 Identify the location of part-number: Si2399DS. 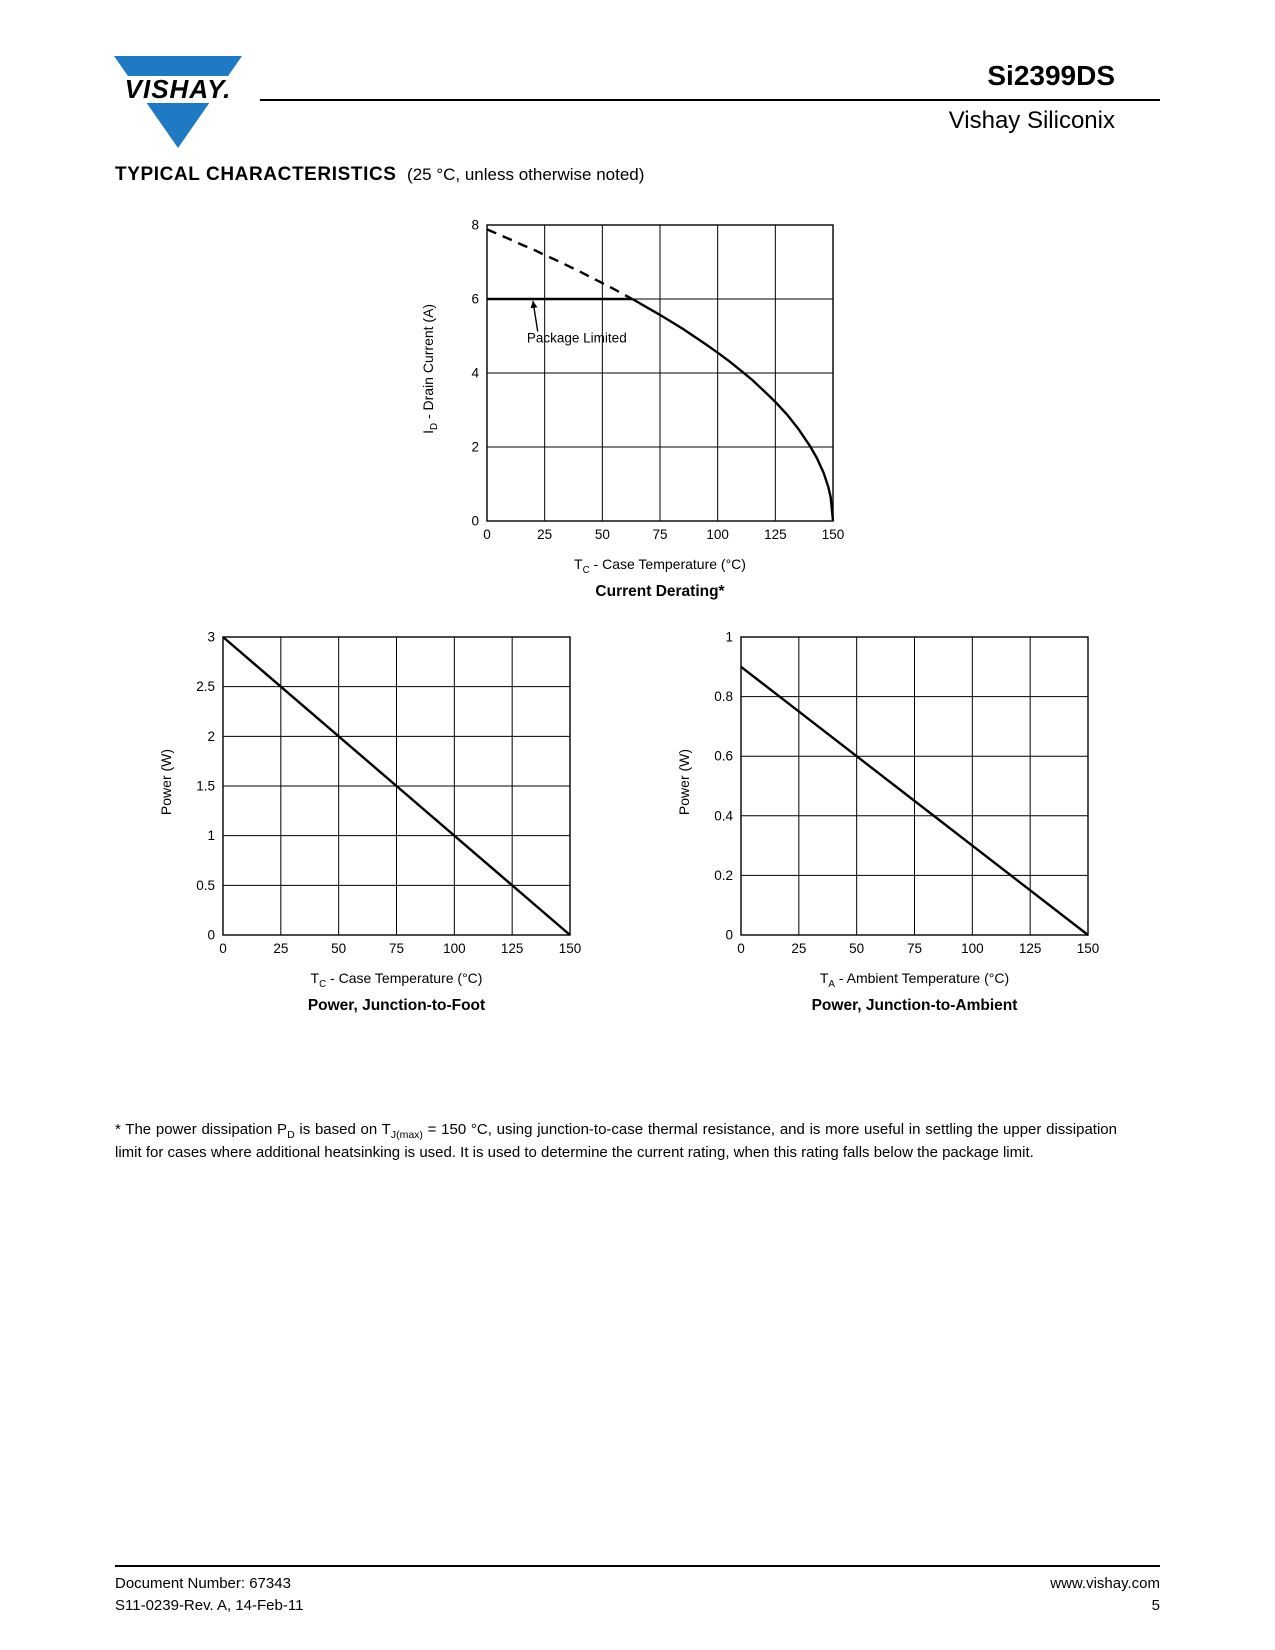
(1051, 75).